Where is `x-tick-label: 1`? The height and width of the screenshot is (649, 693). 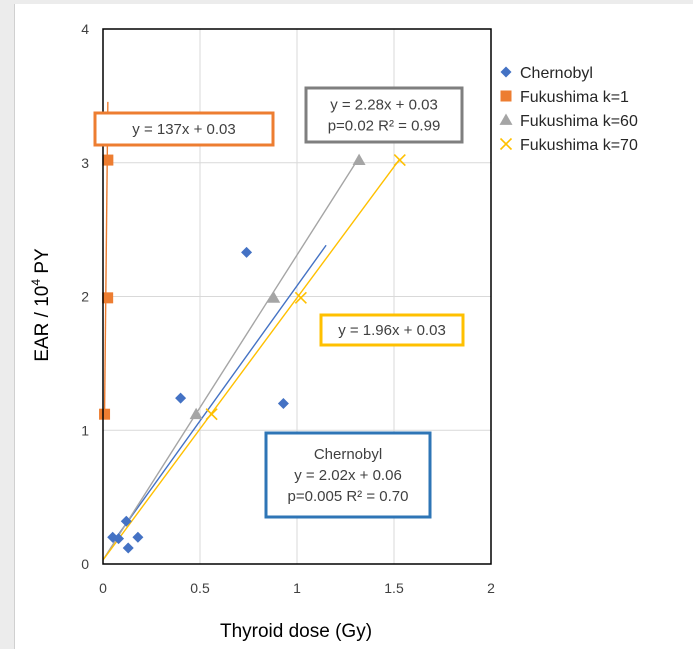
x-tick-label: 1 is located at coordinates (297, 588).